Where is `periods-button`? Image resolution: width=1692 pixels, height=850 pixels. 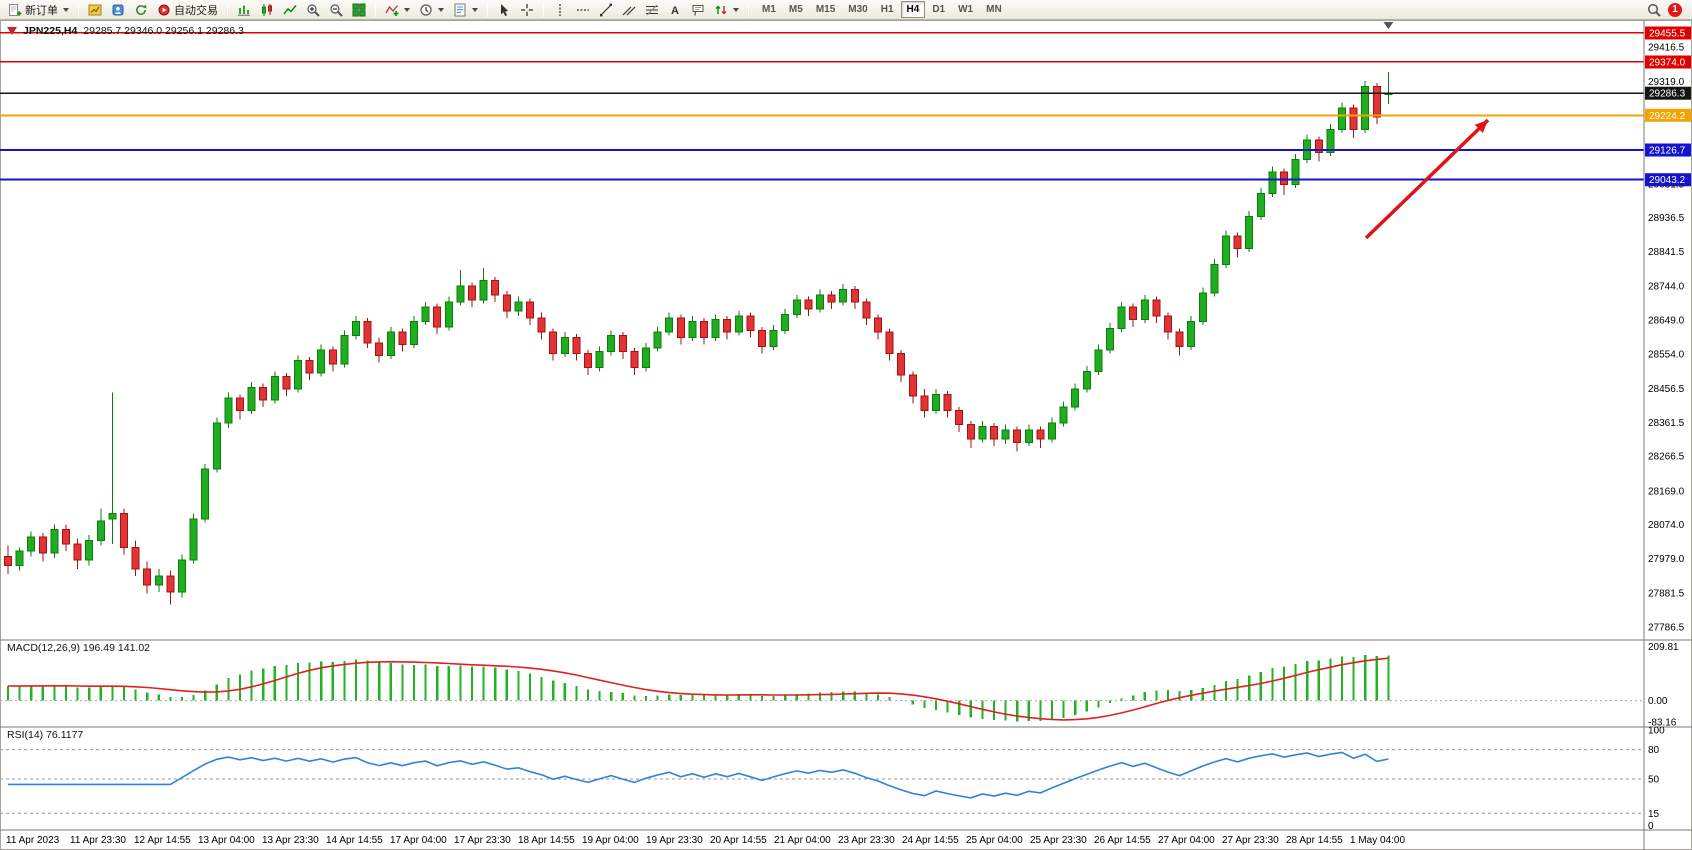
periods-button is located at coordinates (431, 10).